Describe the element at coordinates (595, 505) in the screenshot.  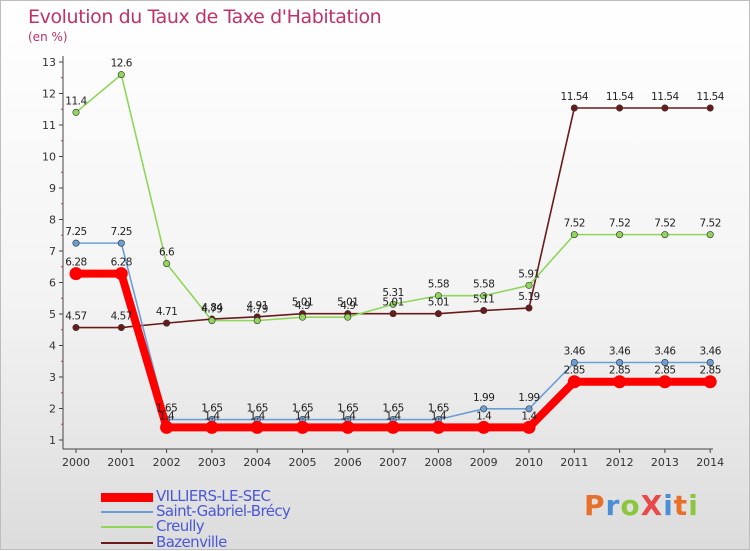
I see `logo-letter: P` at that location.